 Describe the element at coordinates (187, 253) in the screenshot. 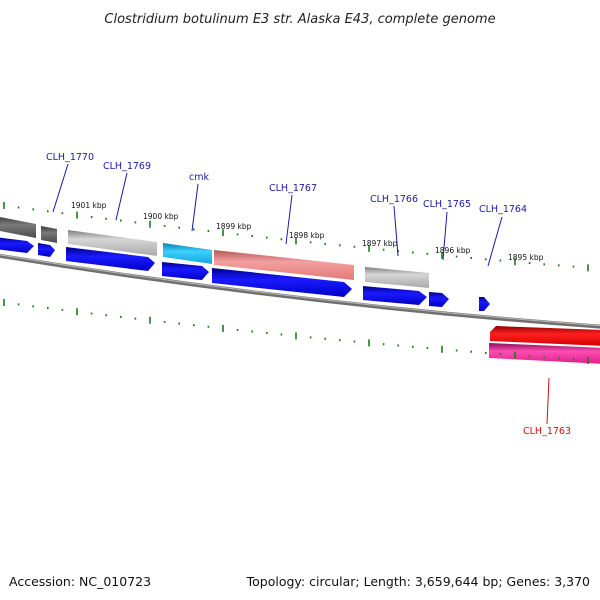

I see `gene-bar-cmk` at that location.